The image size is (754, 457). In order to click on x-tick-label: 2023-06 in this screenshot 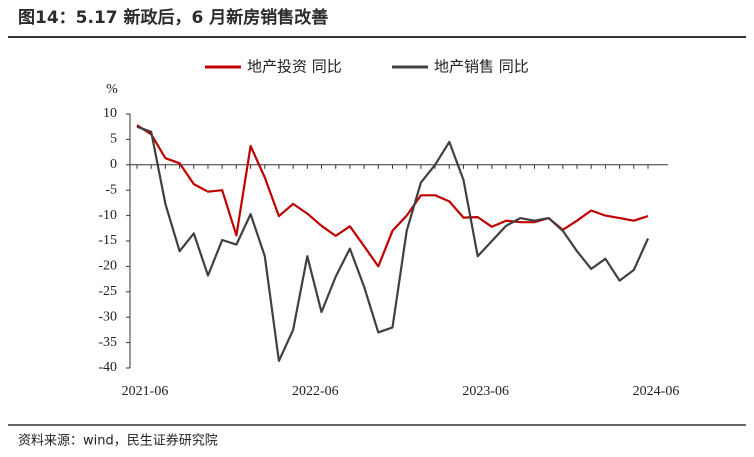, I will do `click(485, 391)`.